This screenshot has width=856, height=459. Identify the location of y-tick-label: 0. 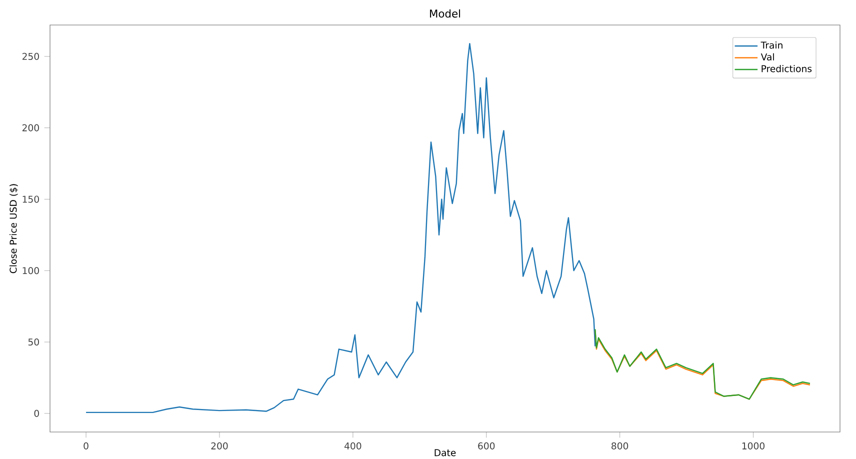
(36, 413).